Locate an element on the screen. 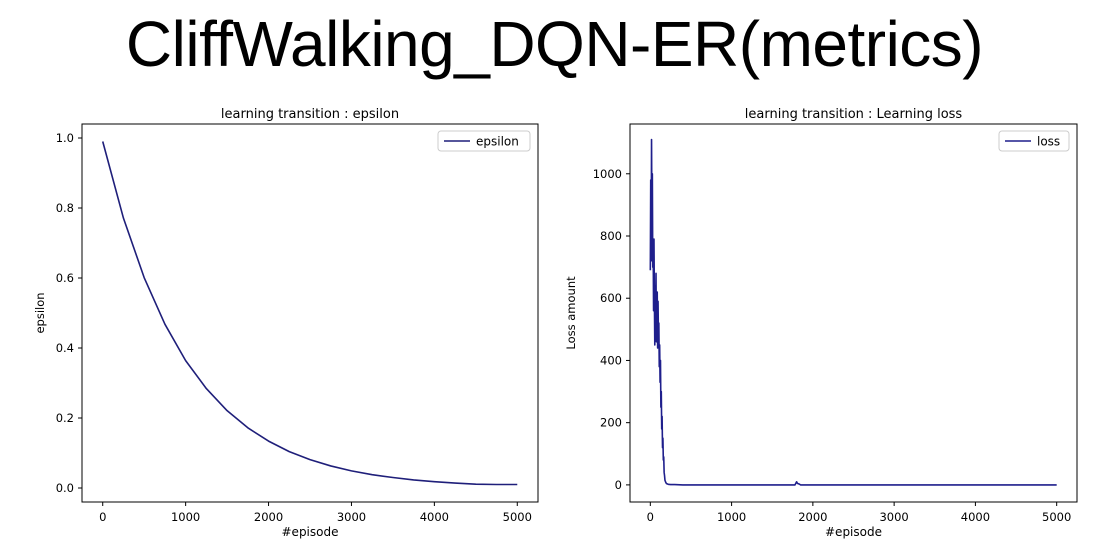  y-tick-label: 1.0 is located at coordinates (65, 138).